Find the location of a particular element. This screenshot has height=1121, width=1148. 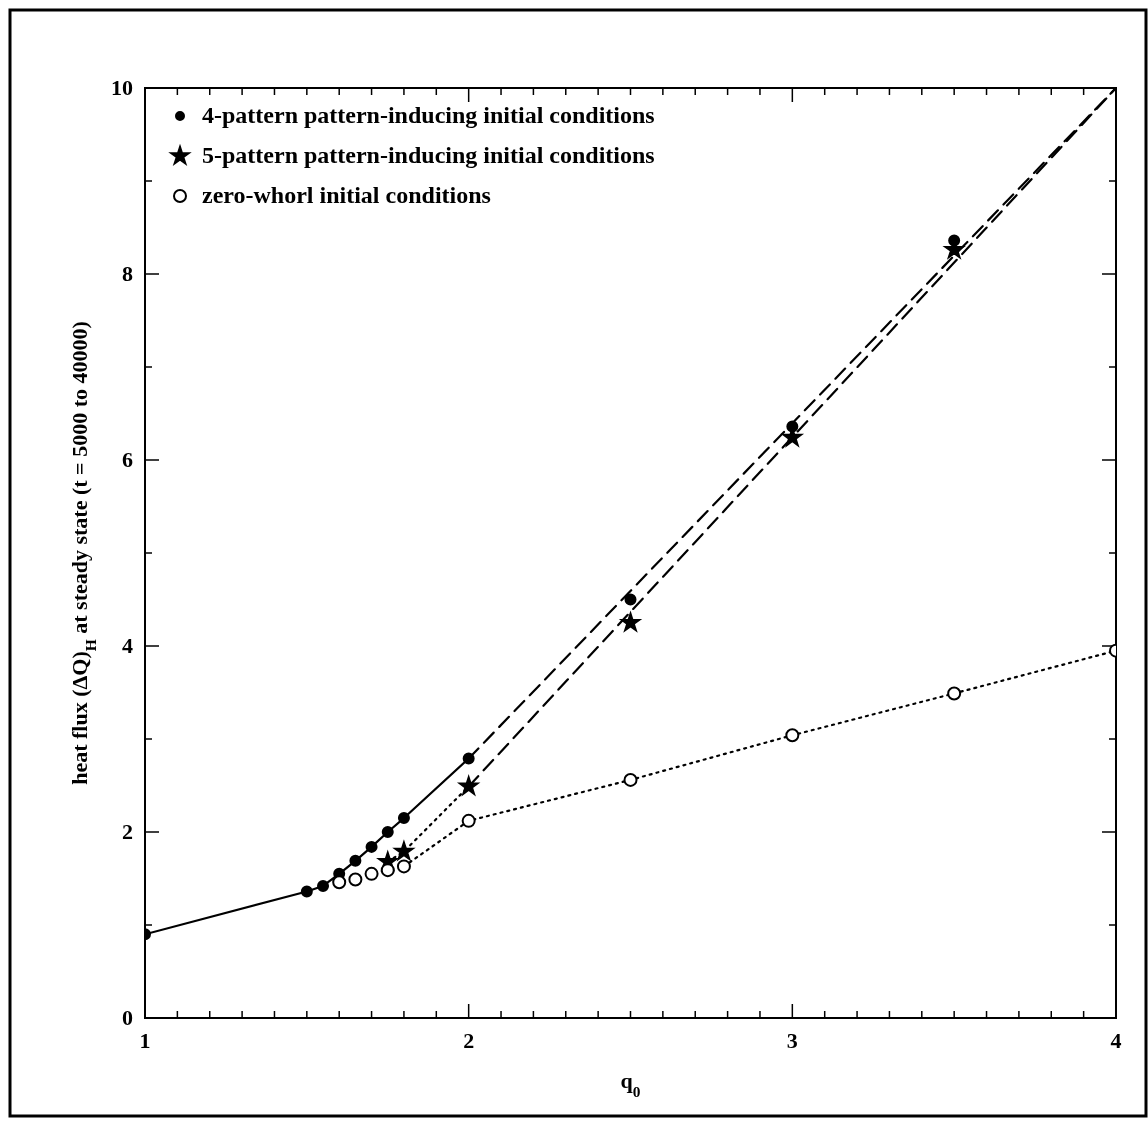

x-tick-label: 2 is located at coordinates (469, 1040).